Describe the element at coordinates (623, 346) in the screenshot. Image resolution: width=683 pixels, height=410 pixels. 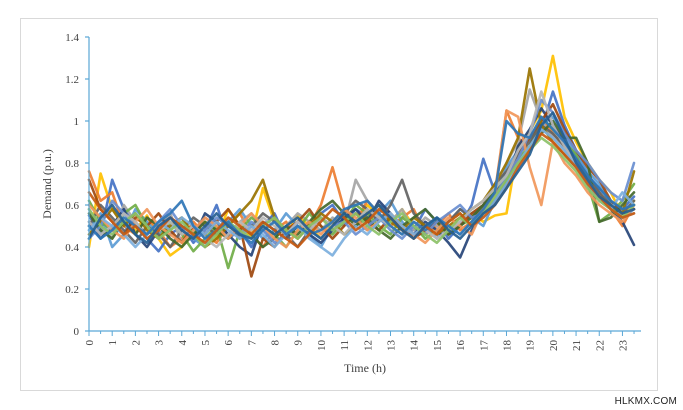
I see `x-tick-label: 23` at that location.